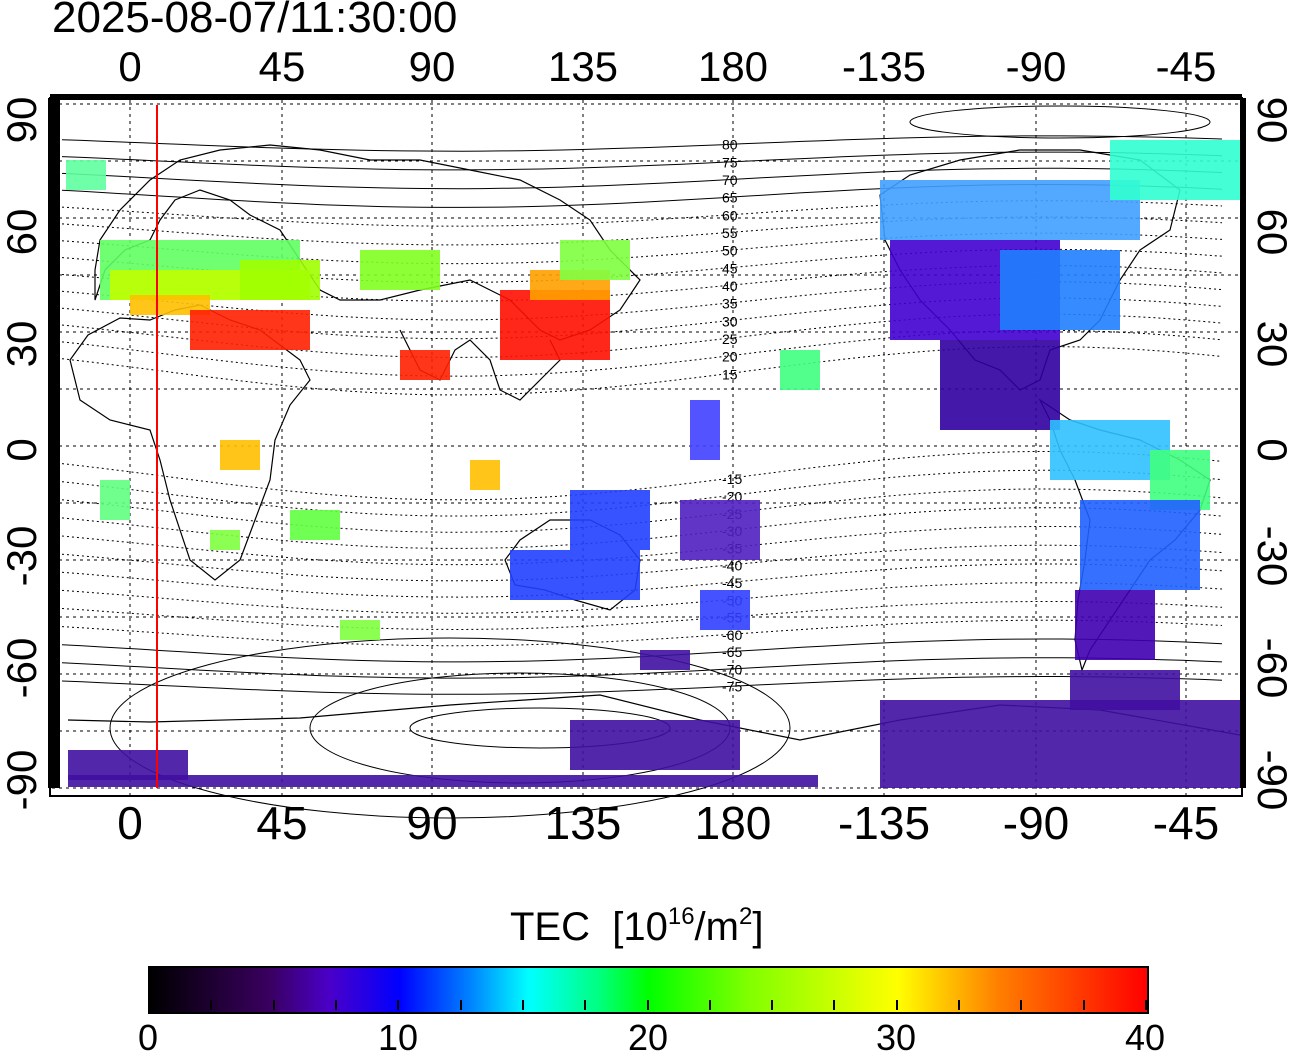 The image size is (1294, 1058). What do you see at coordinates (255, 21) in the screenshot?
I see `timestamp: 2025-08-07/11:30:00` at bounding box center [255, 21].